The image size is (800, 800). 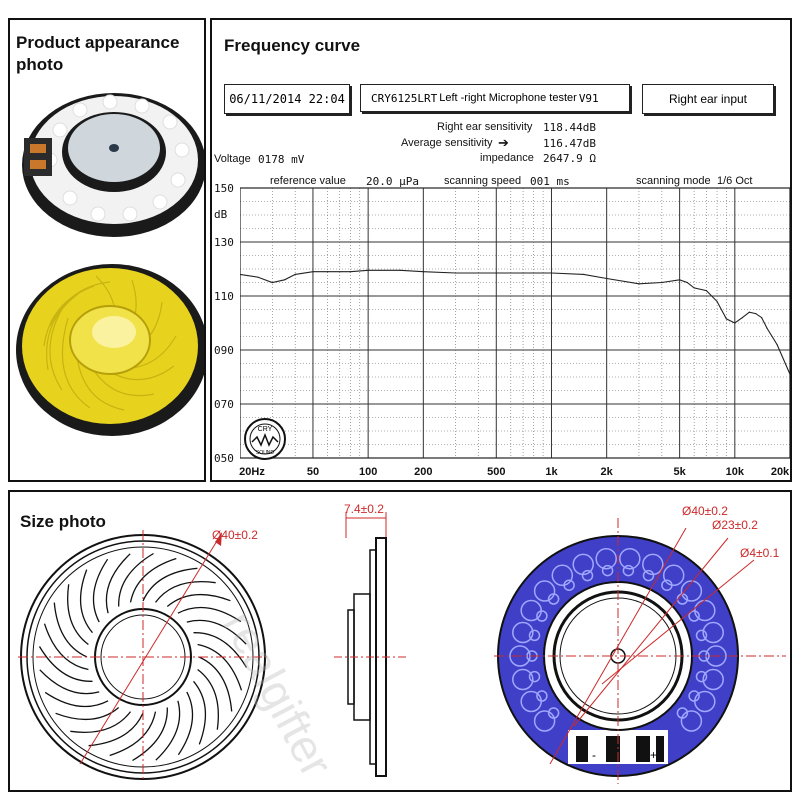 What do you see at coordinates (483, 181) in the screenshot?
I see `scanning-speed-label: scanning speed` at bounding box center [483, 181].